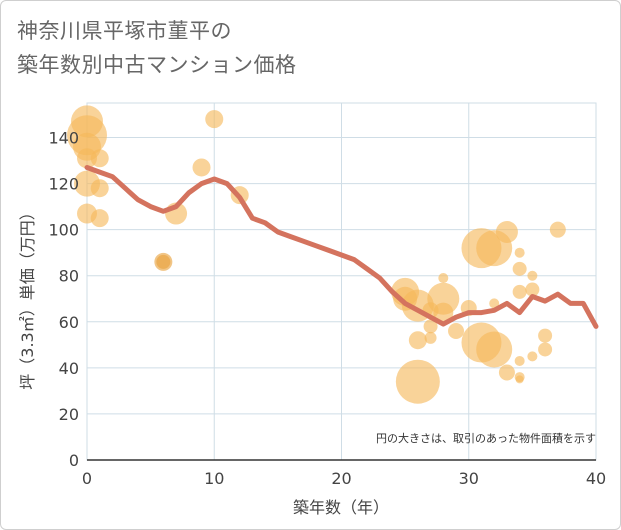 The width and height of the screenshot is (621, 530). I want to click on x-tick-label: 20, so click(341, 478).